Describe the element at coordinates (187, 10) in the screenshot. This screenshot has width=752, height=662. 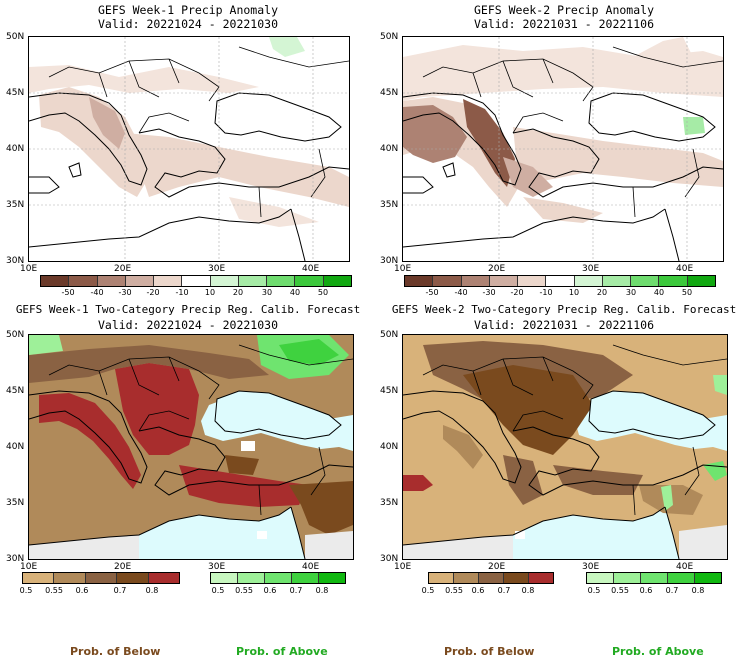
I see `panel-title: GEFS Week-1 Precip Anomaly` at that location.